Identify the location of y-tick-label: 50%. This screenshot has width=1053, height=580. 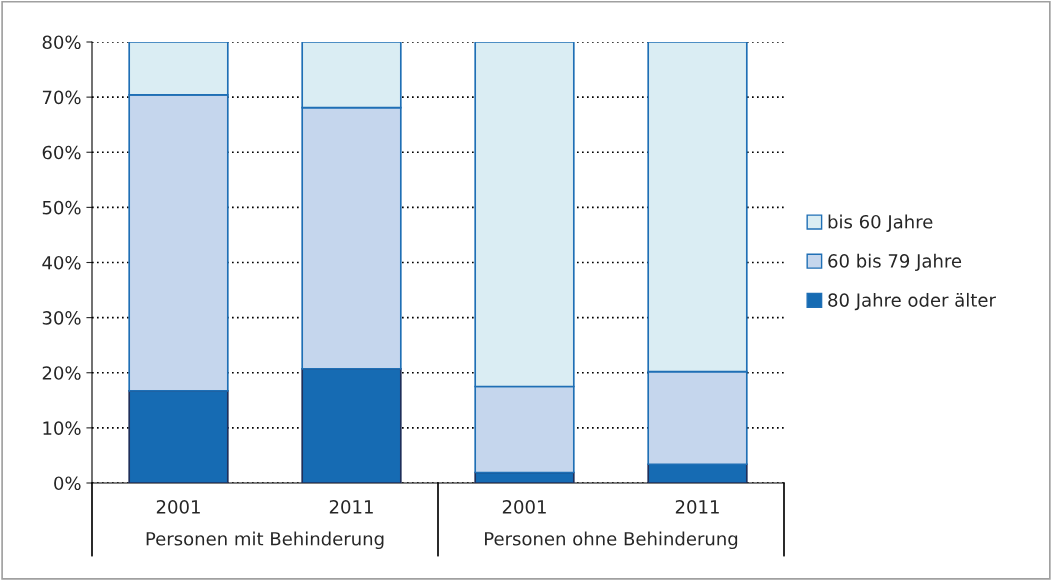
(61, 207).